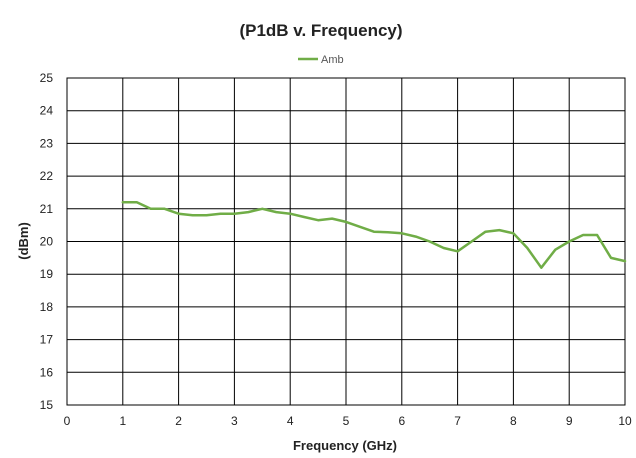 Image resolution: width=636 pixels, height=458 pixels. I want to click on y-tick-label: 25, so click(47, 78).